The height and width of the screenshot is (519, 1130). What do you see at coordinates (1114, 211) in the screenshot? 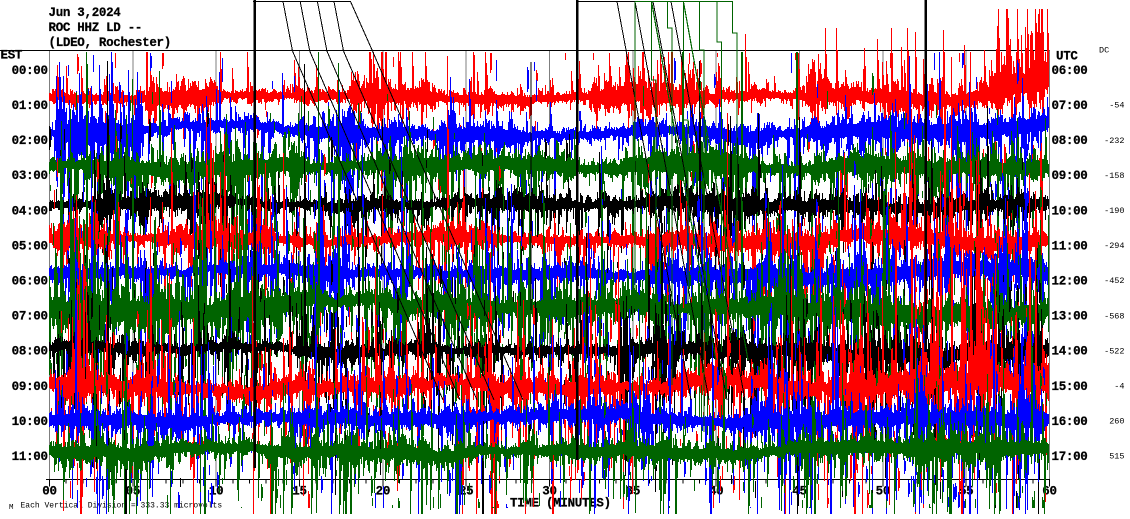
I see `svg-text: -190` at bounding box center [1114, 211].